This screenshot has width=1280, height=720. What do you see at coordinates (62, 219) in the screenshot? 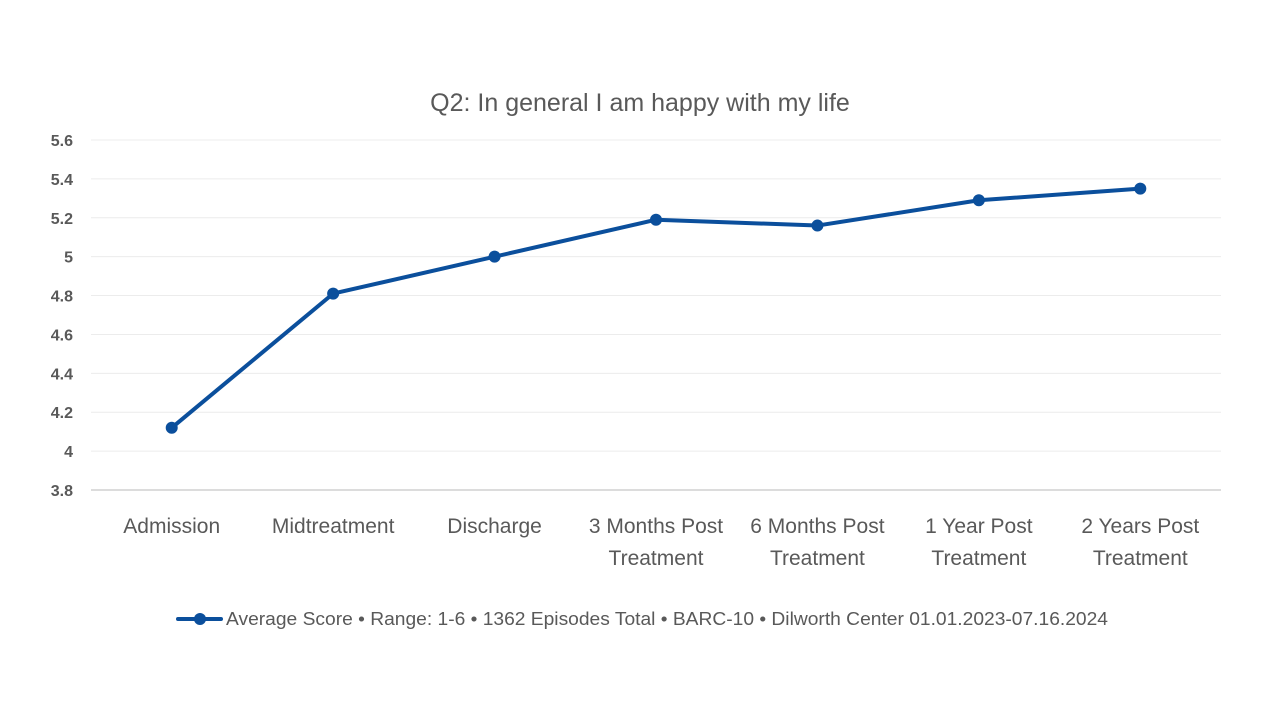
I see `y-tick-label: 5.2` at bounding box center [62, 219].